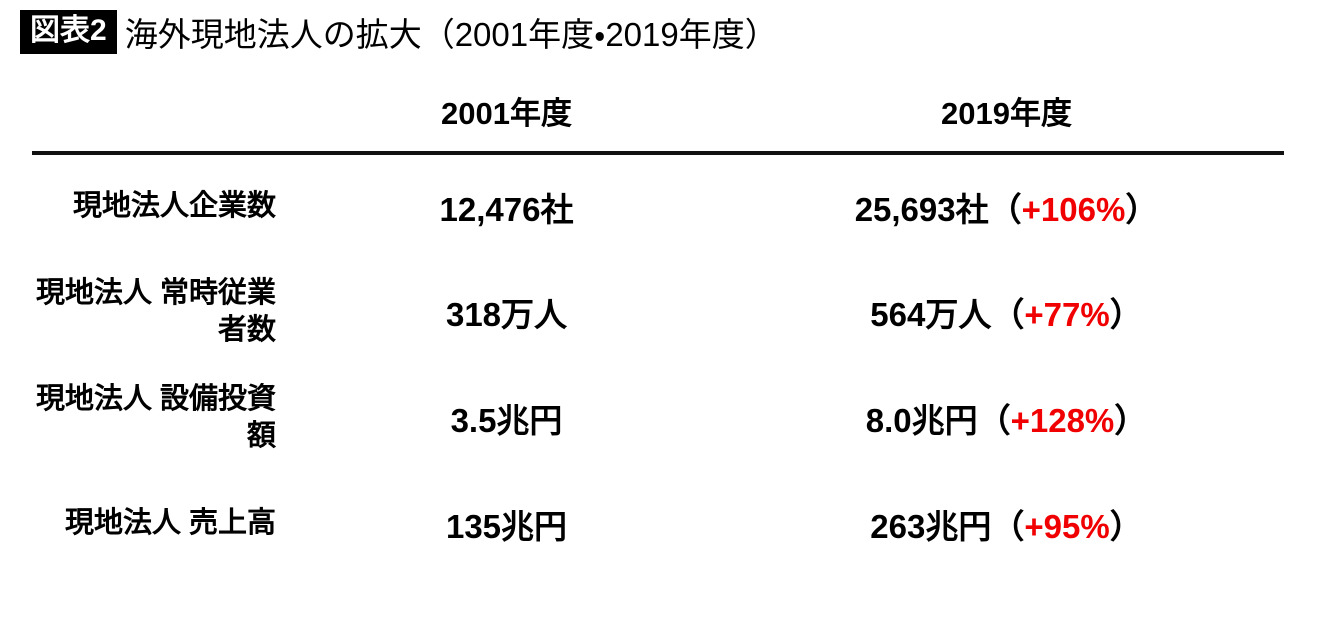  I want to click on value-number: 263兆円, so click(931, 526).